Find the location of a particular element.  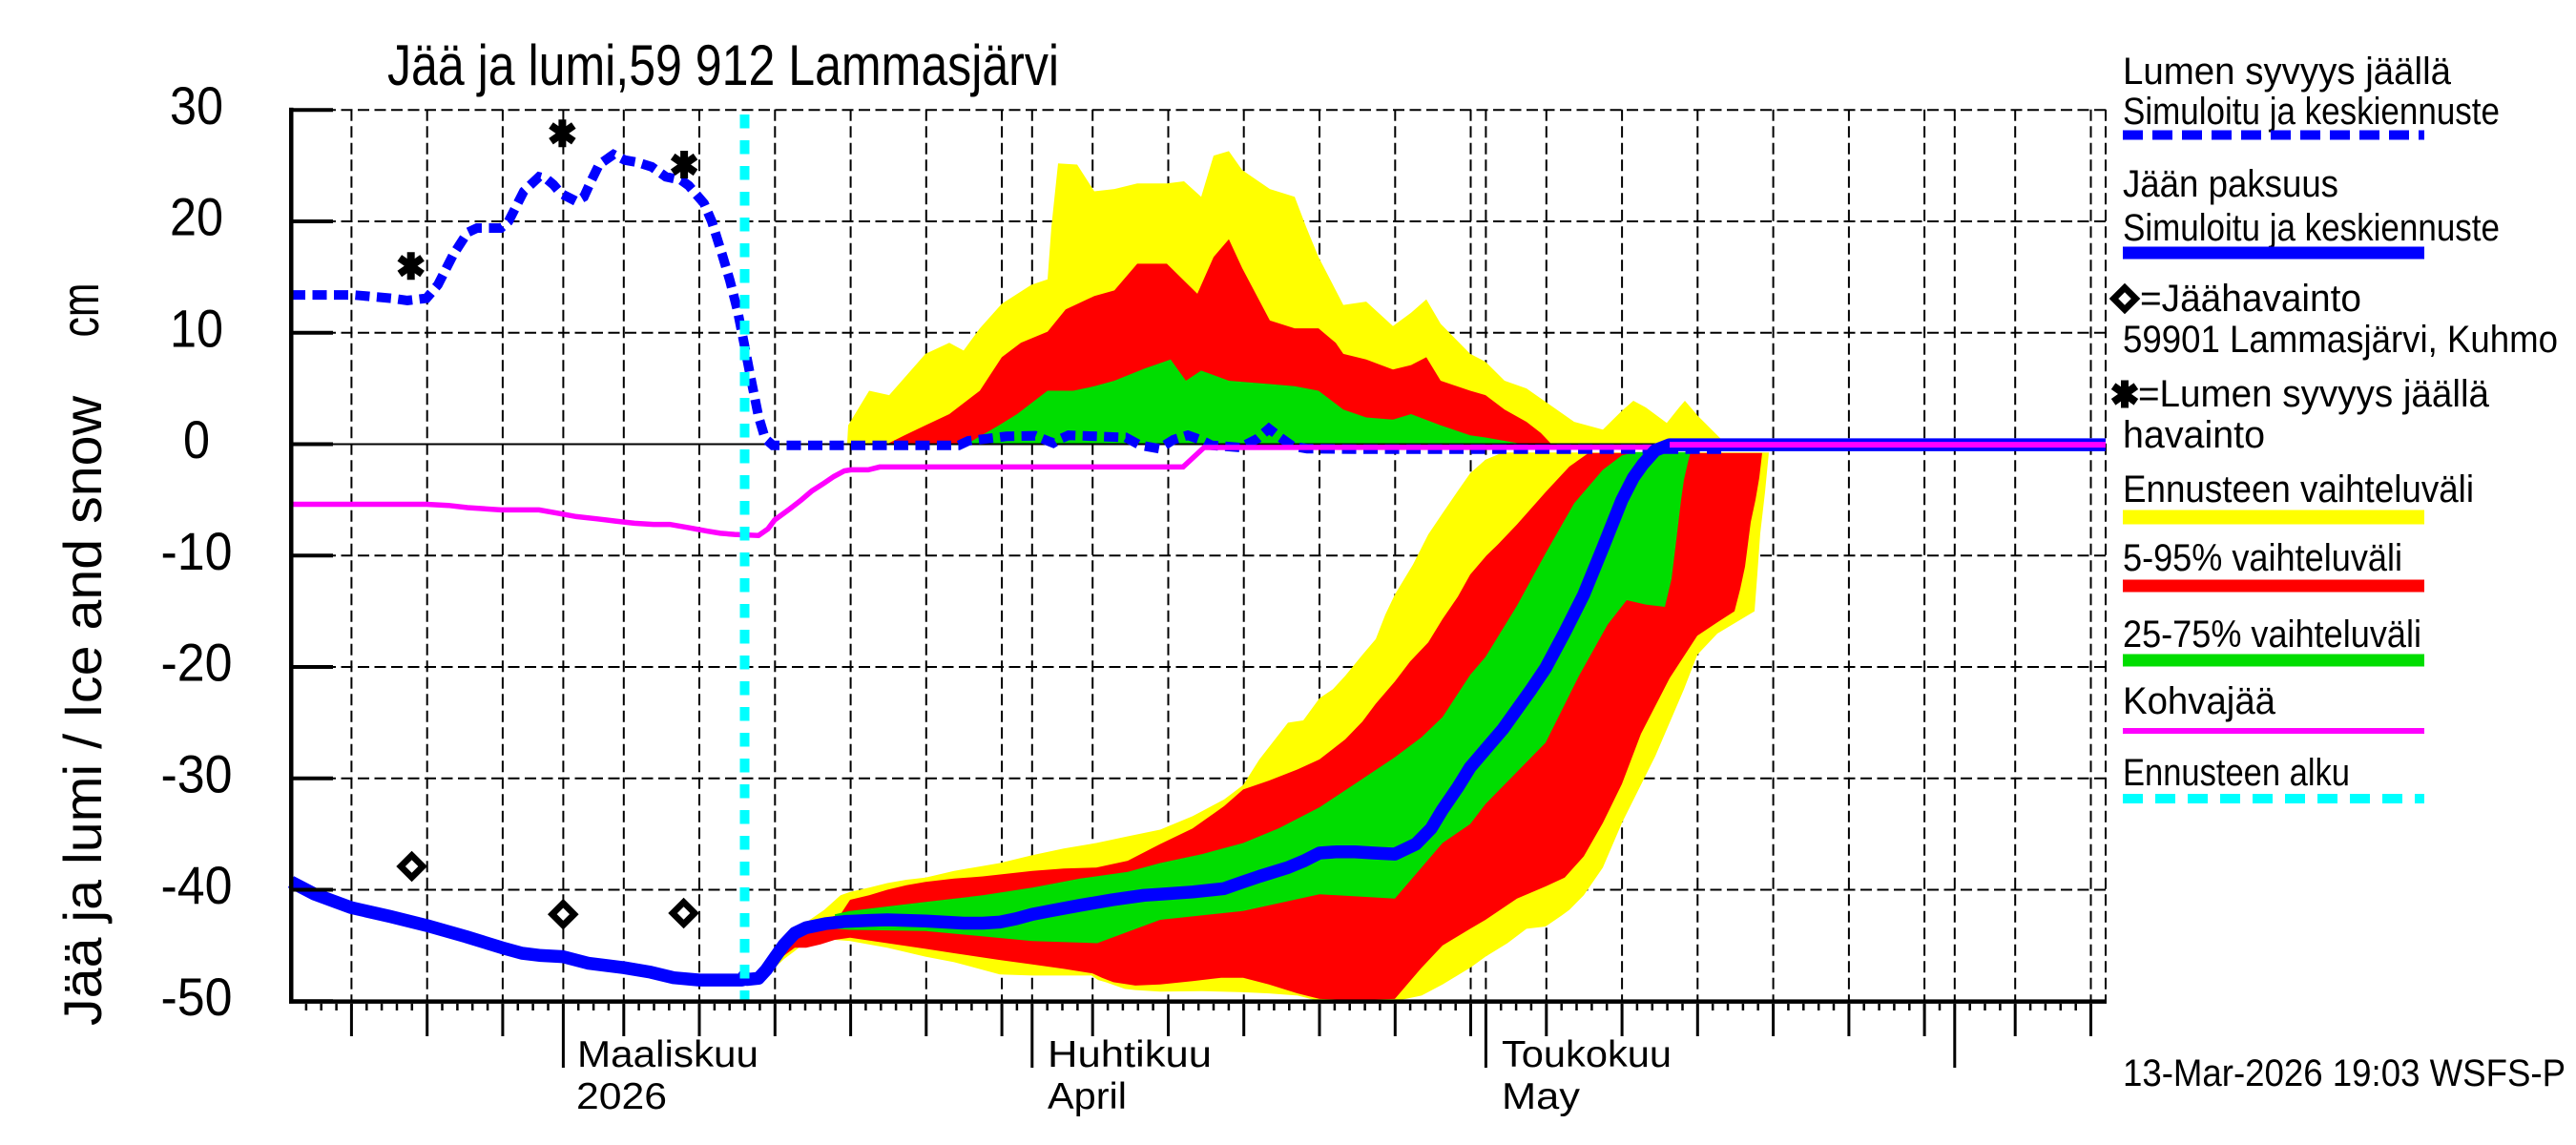

svg-text: Lumen syvyys jäällä is located at coordinates (2287, 72).